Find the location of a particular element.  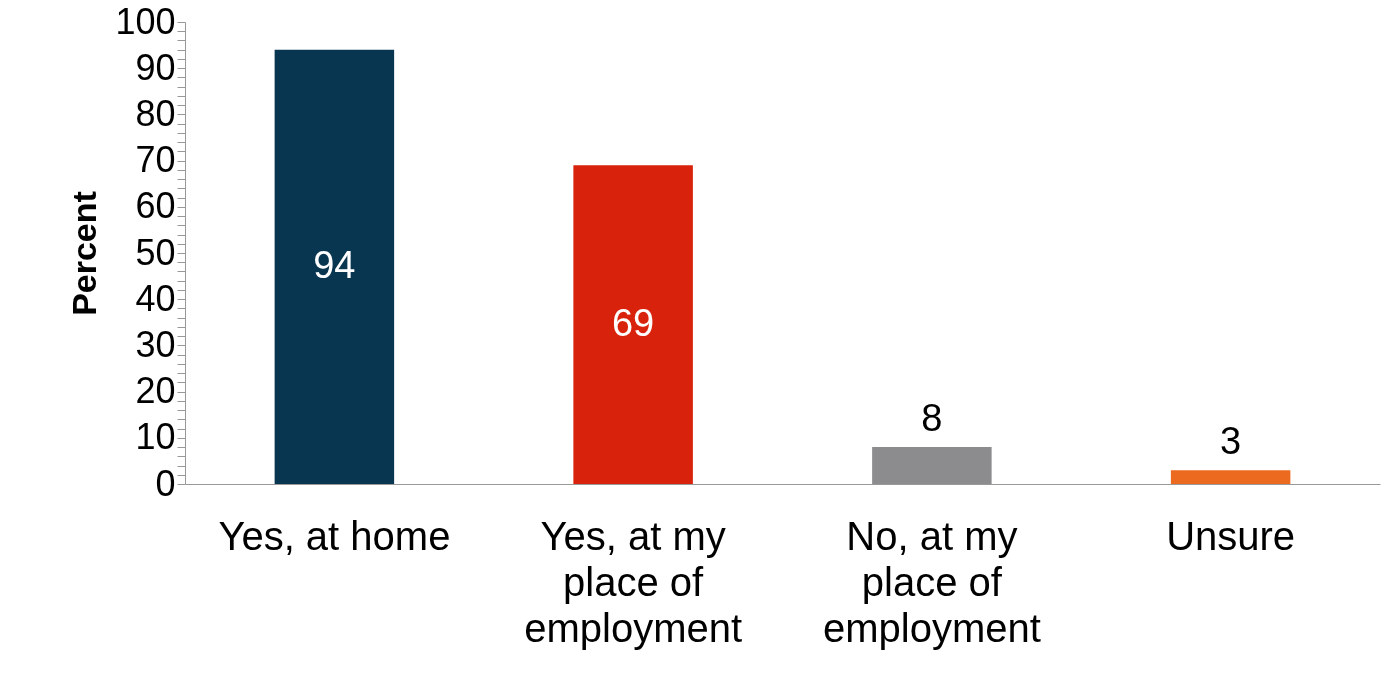

x-tick-label: Yes, at home is located at coordinates (334, 536).